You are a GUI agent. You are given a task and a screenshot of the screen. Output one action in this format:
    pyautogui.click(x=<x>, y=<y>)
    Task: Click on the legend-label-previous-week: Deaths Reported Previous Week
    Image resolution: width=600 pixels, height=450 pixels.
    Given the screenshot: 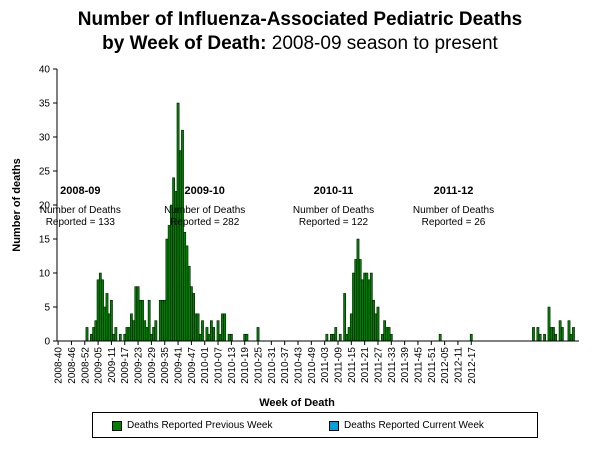 What is the action you would take?
    pyautogui.click(x=200, y=425)
    